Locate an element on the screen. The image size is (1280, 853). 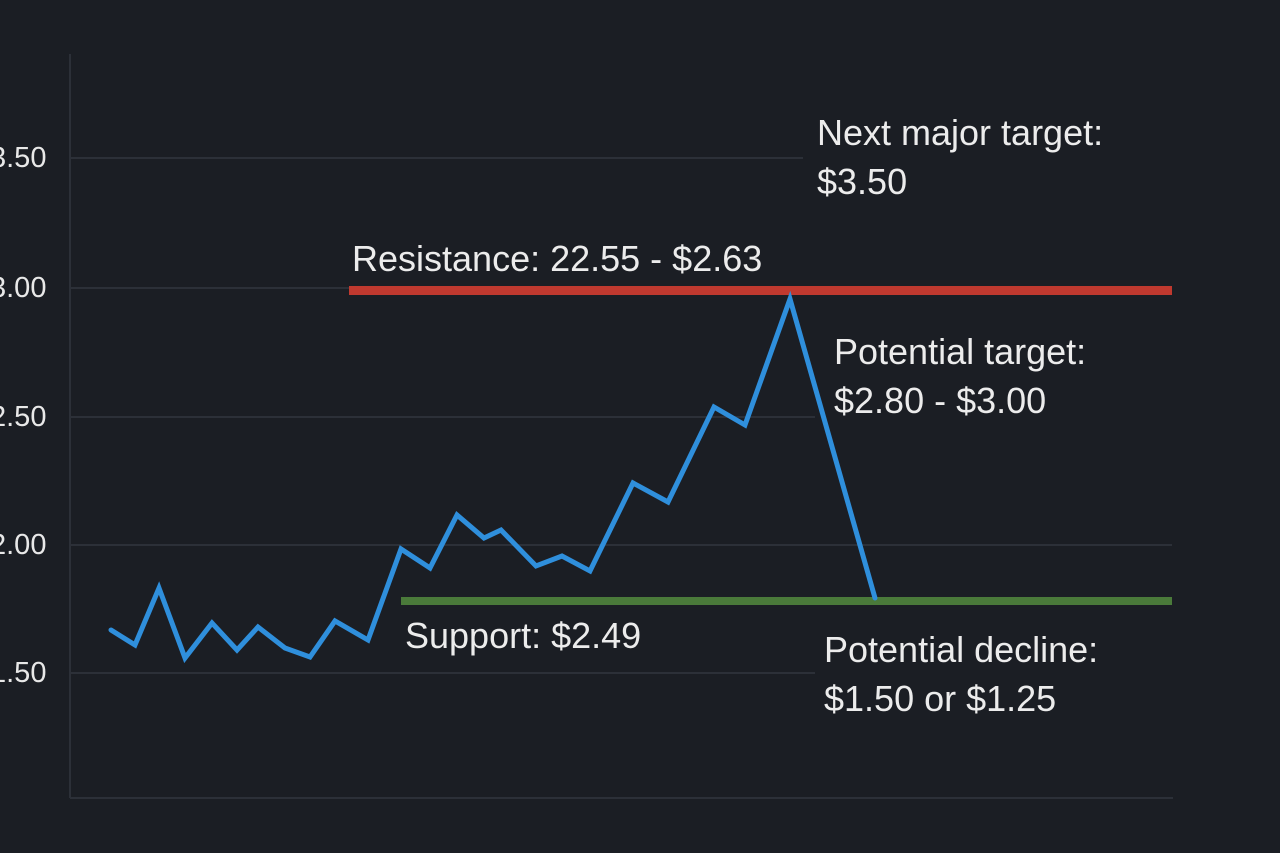
resistance-annotation: Resistance: 22.55 - $2.63 is located at coordinates (557, 258).